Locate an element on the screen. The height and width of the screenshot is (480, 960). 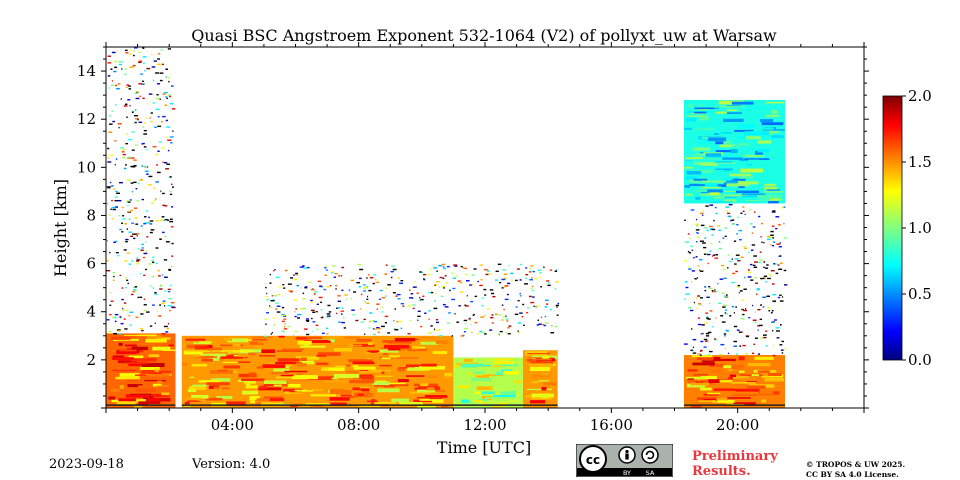
colorbar is located at coordinates (892, 228).